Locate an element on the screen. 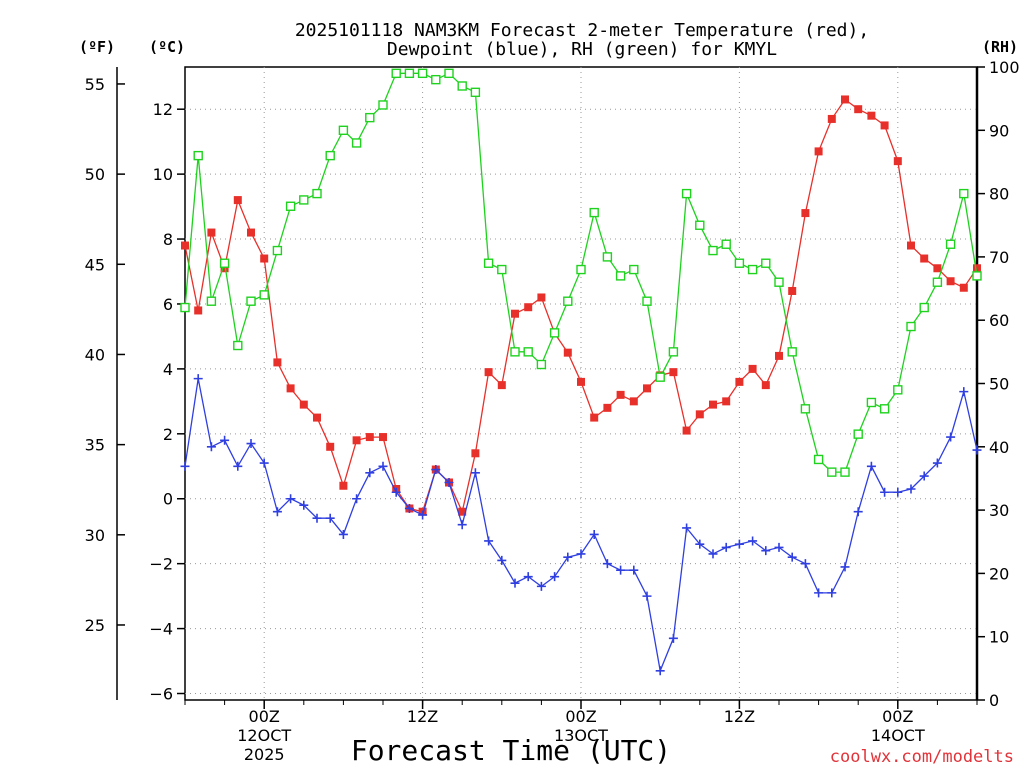  rh-tick-label: 0 is located at coordinates (994, 700).